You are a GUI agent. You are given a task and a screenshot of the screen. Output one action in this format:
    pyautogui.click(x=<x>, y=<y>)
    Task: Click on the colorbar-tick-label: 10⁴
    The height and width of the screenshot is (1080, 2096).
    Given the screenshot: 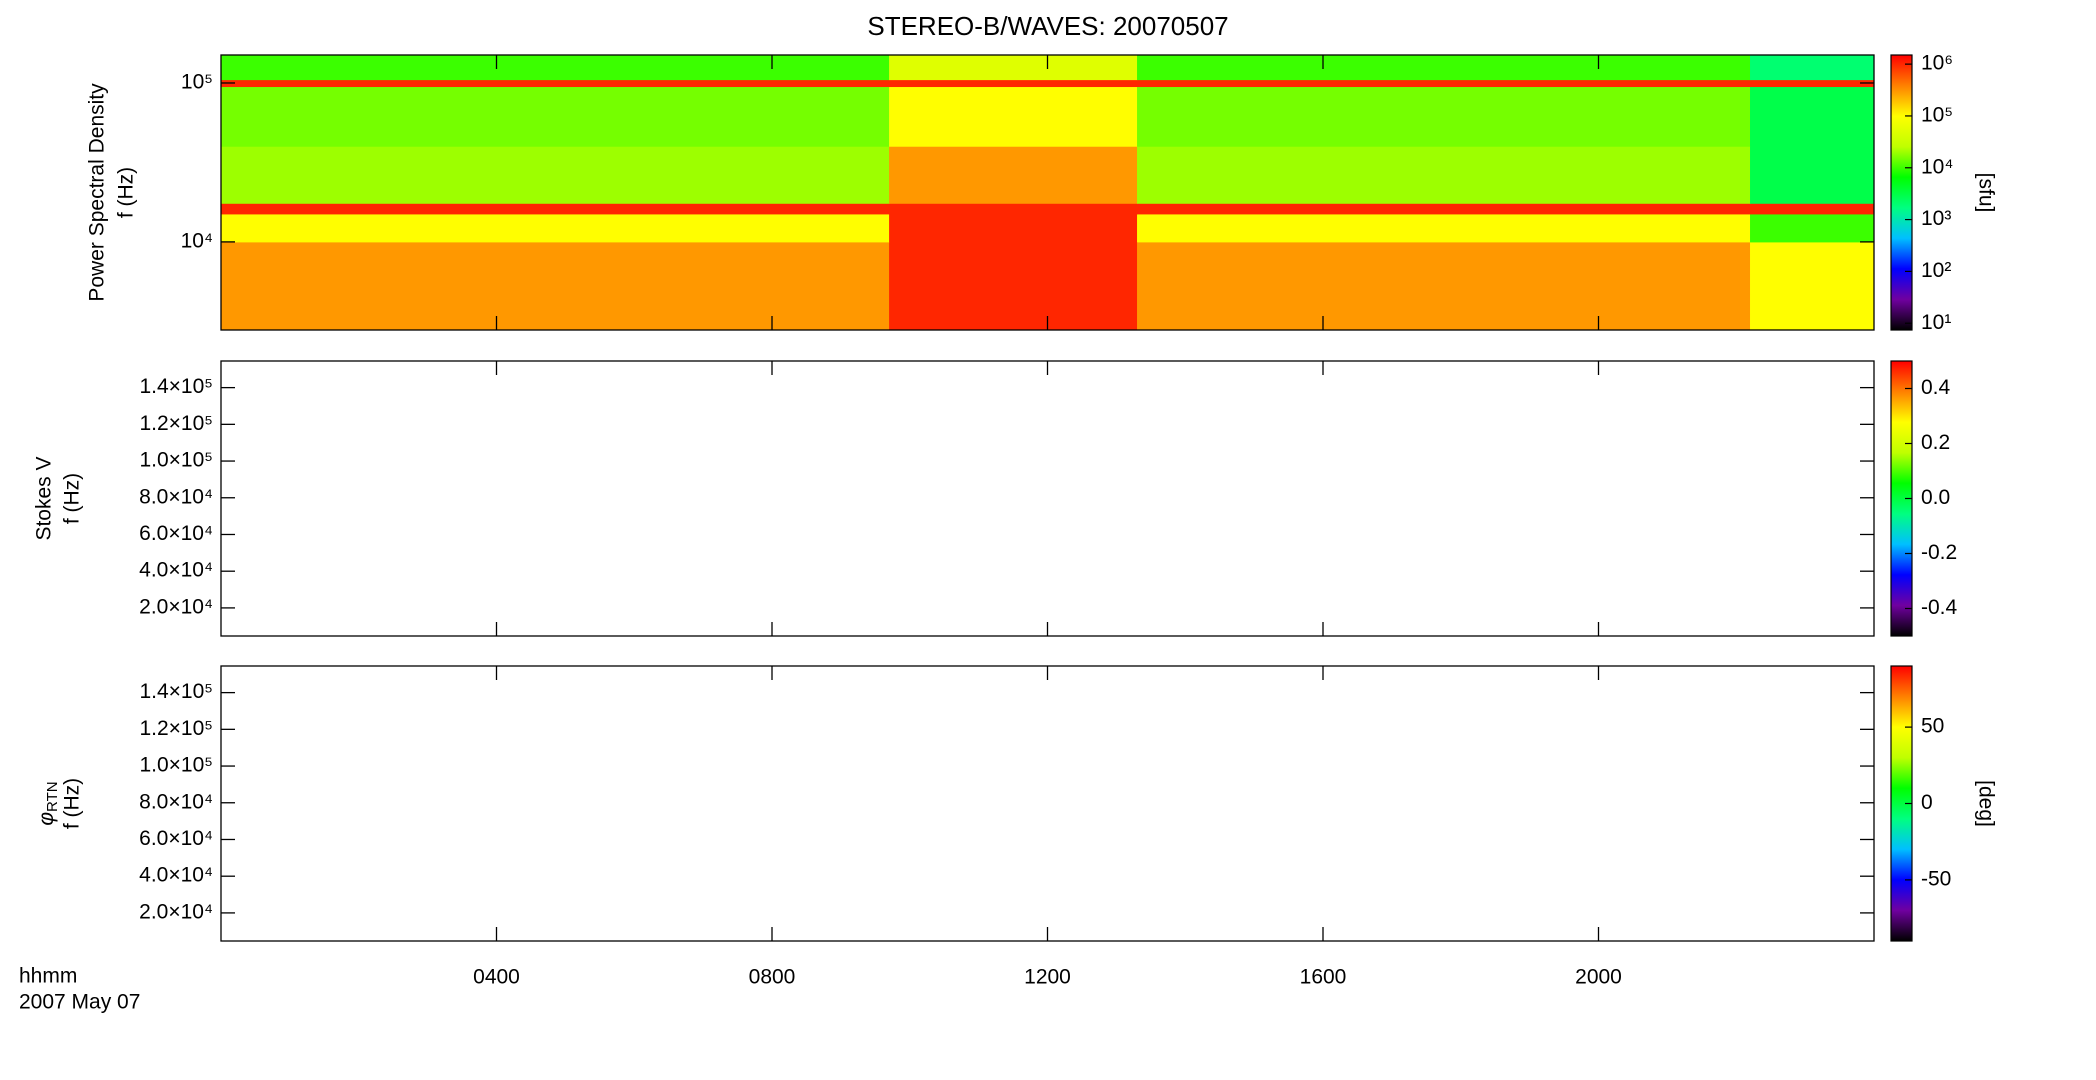 What is the action you would take?
    pyautogui.click(x=1937, y=166)
    